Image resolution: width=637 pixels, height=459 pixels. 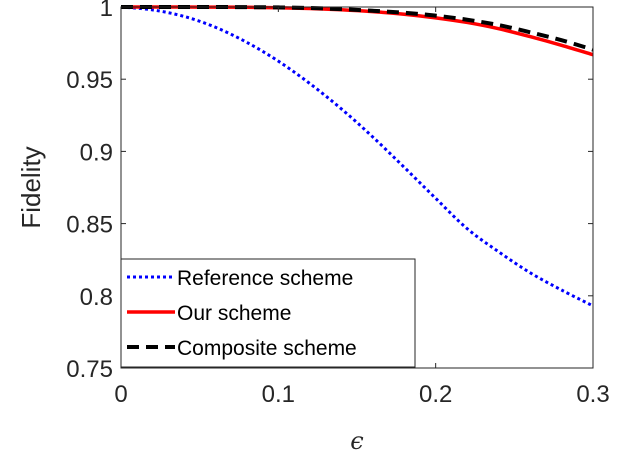 What do you see at coordinates (265, 278) in the screenshot?
I see `legend-label: Reference scheme` at bounding box center [265, 278].